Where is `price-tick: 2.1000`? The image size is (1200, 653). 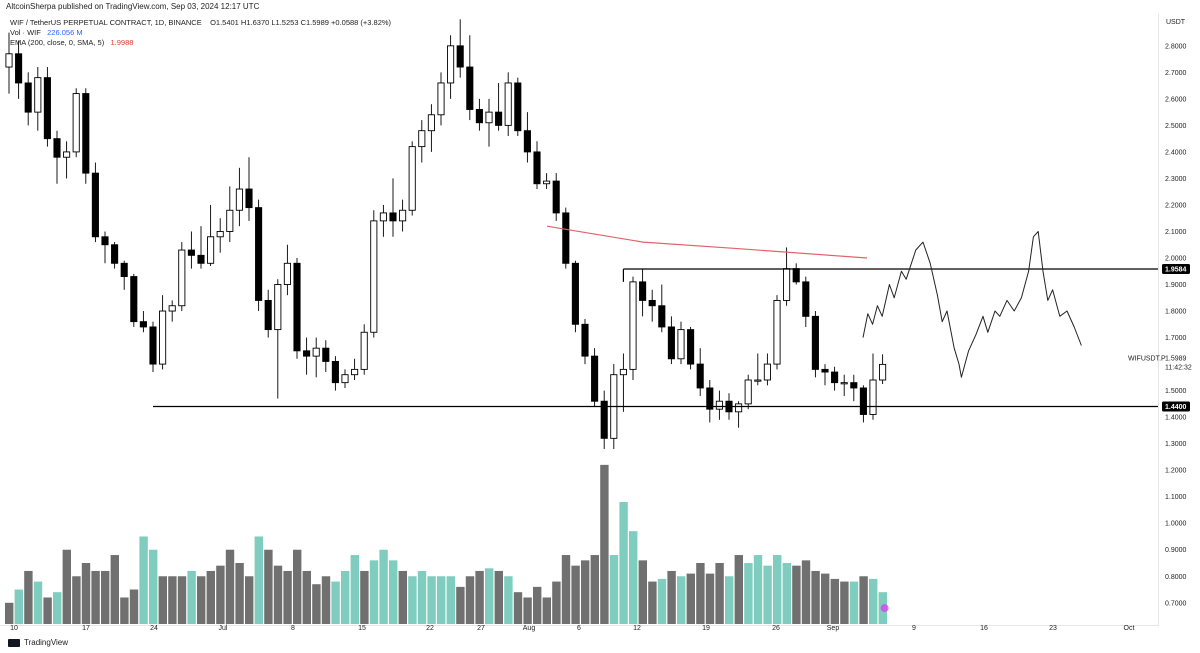
price-tick: 2.1000 is located at coordinates (1176, 232).